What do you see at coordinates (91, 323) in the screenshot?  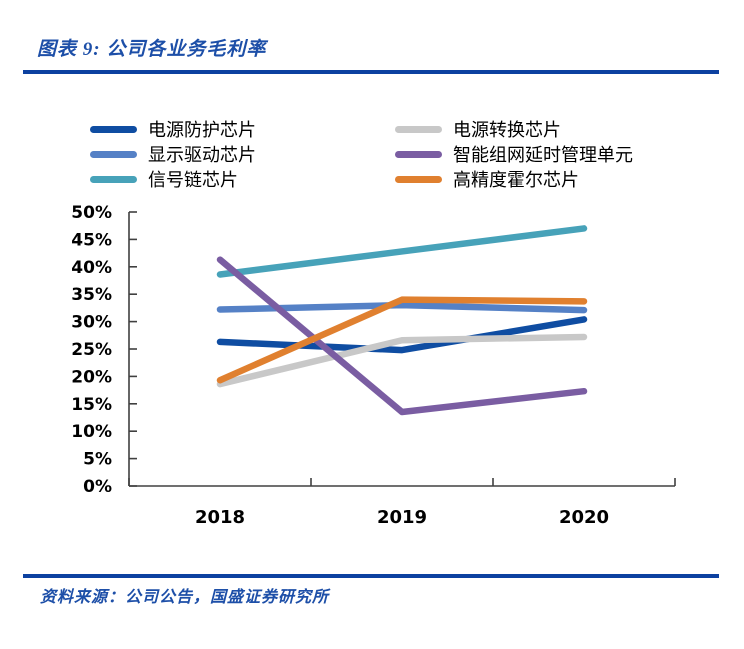 I see `y-tick-label: 30%` at bounding box center [91, 323].